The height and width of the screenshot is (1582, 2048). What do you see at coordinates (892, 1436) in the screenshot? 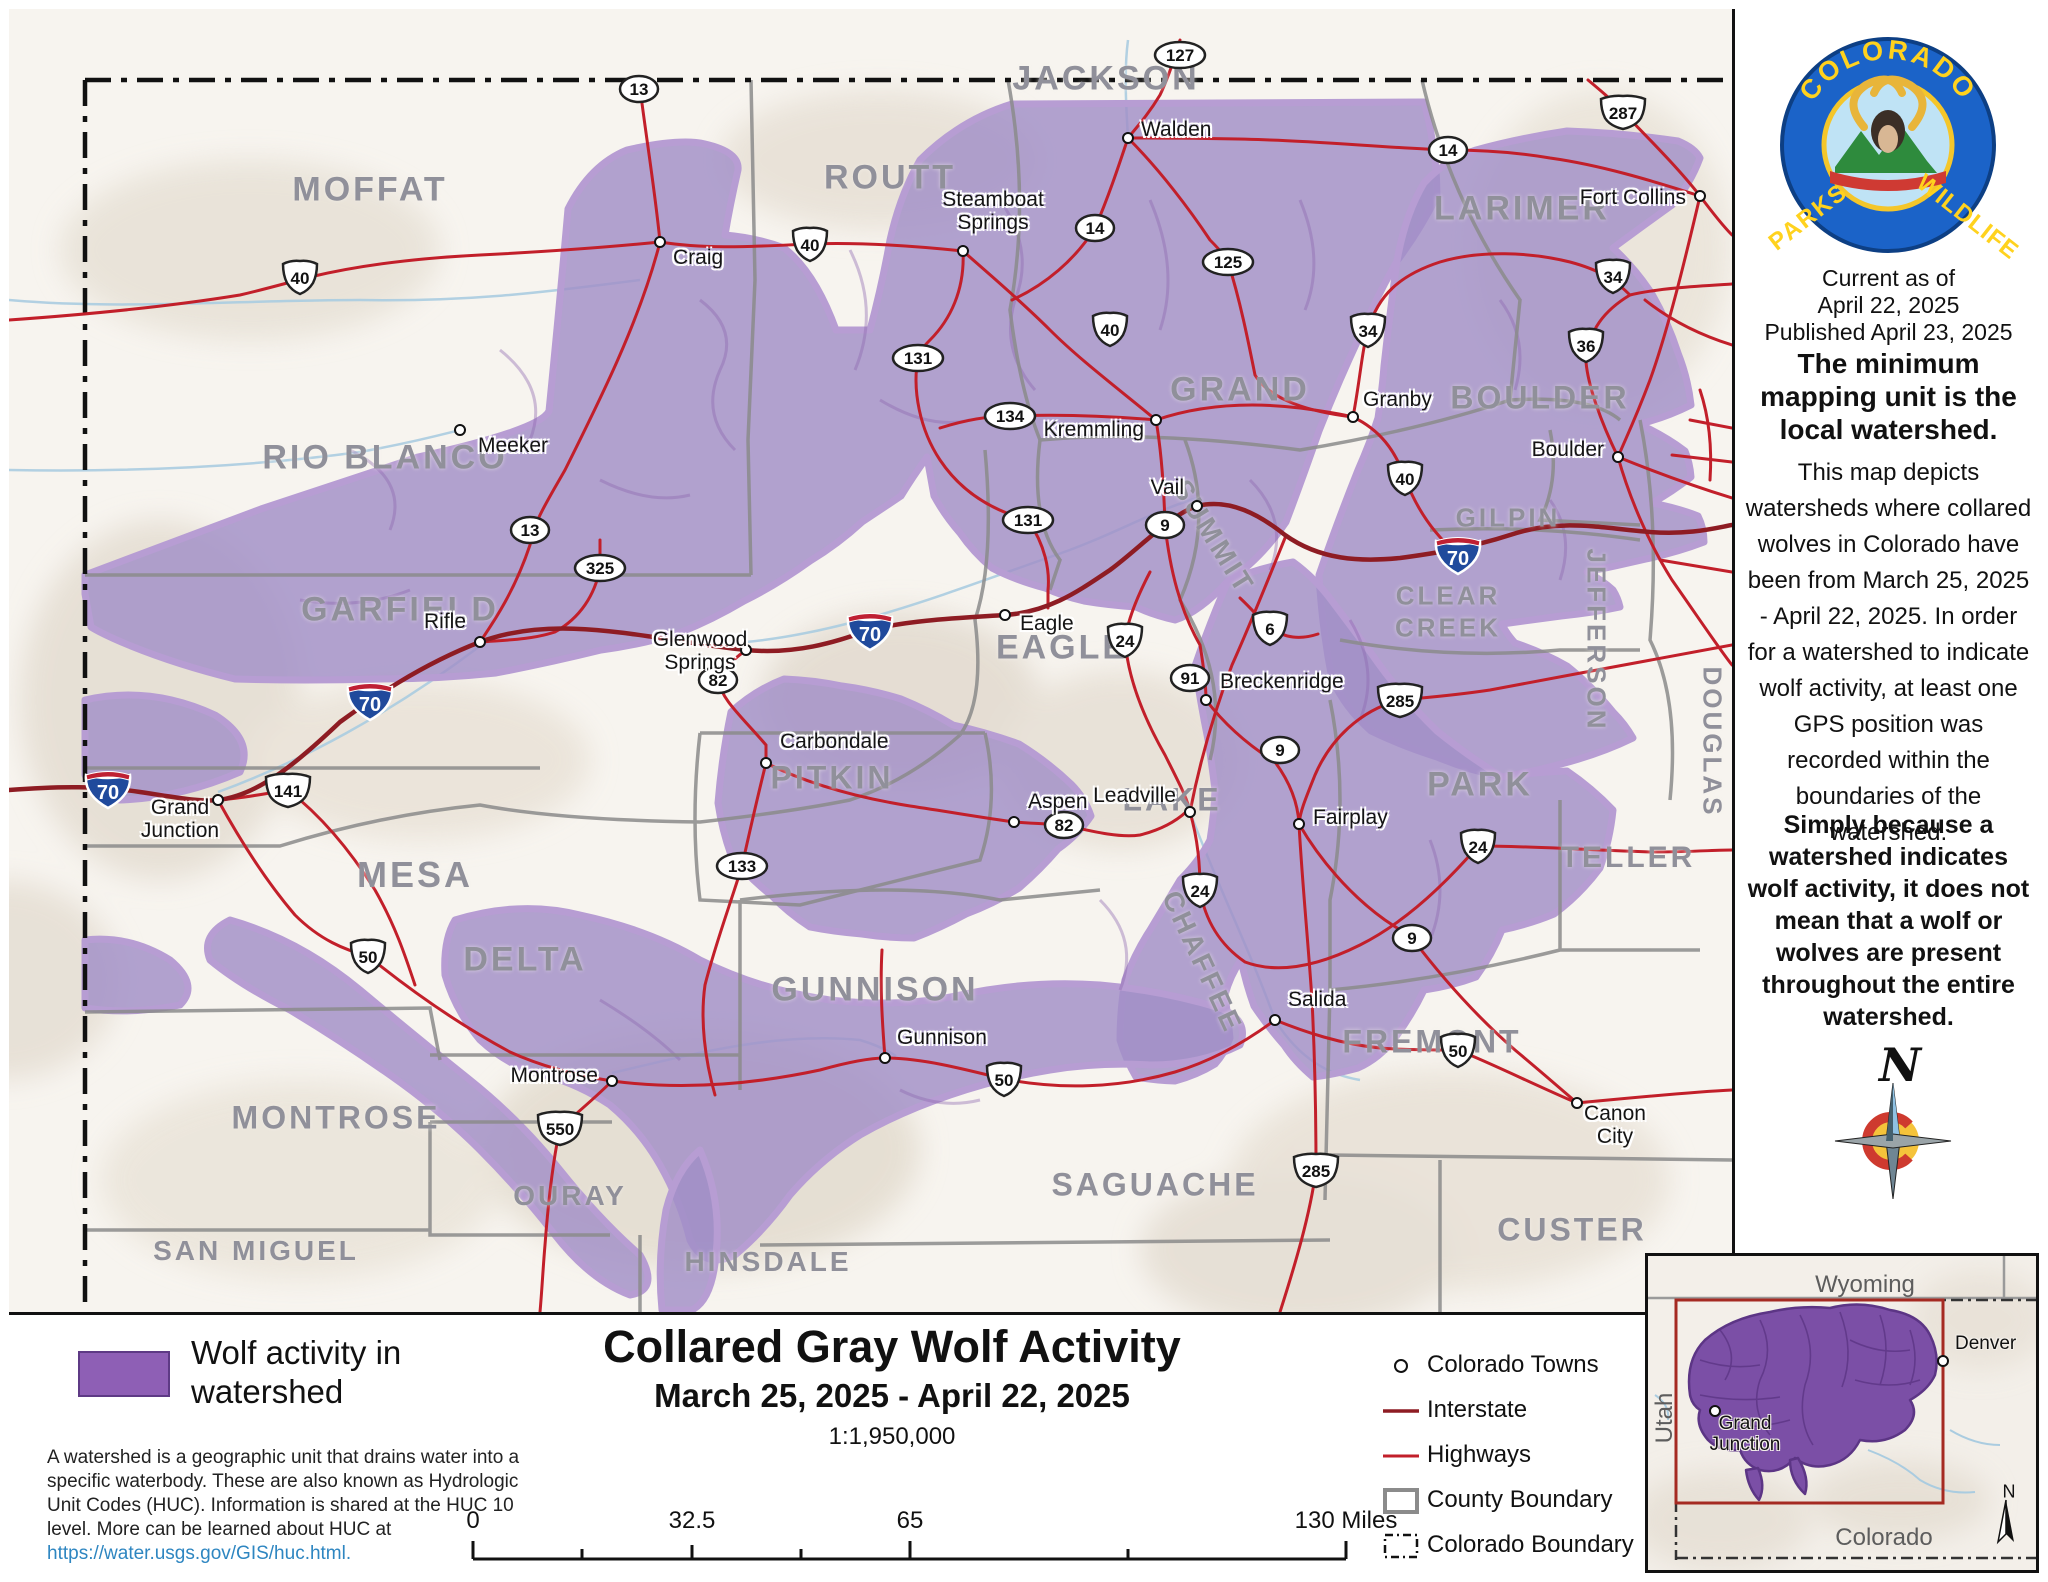
I see `map-scale: 1:1,950,000` at bounding box center [892, 1436].